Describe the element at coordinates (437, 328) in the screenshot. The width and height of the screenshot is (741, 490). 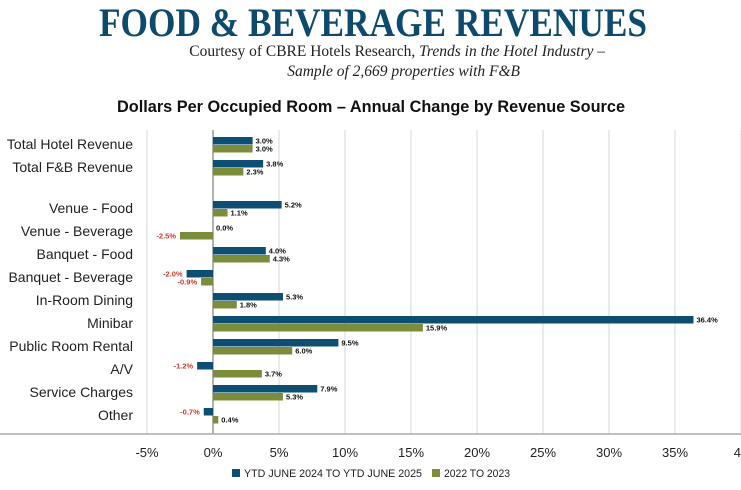
I see `data-label: 15.9%` at that location.